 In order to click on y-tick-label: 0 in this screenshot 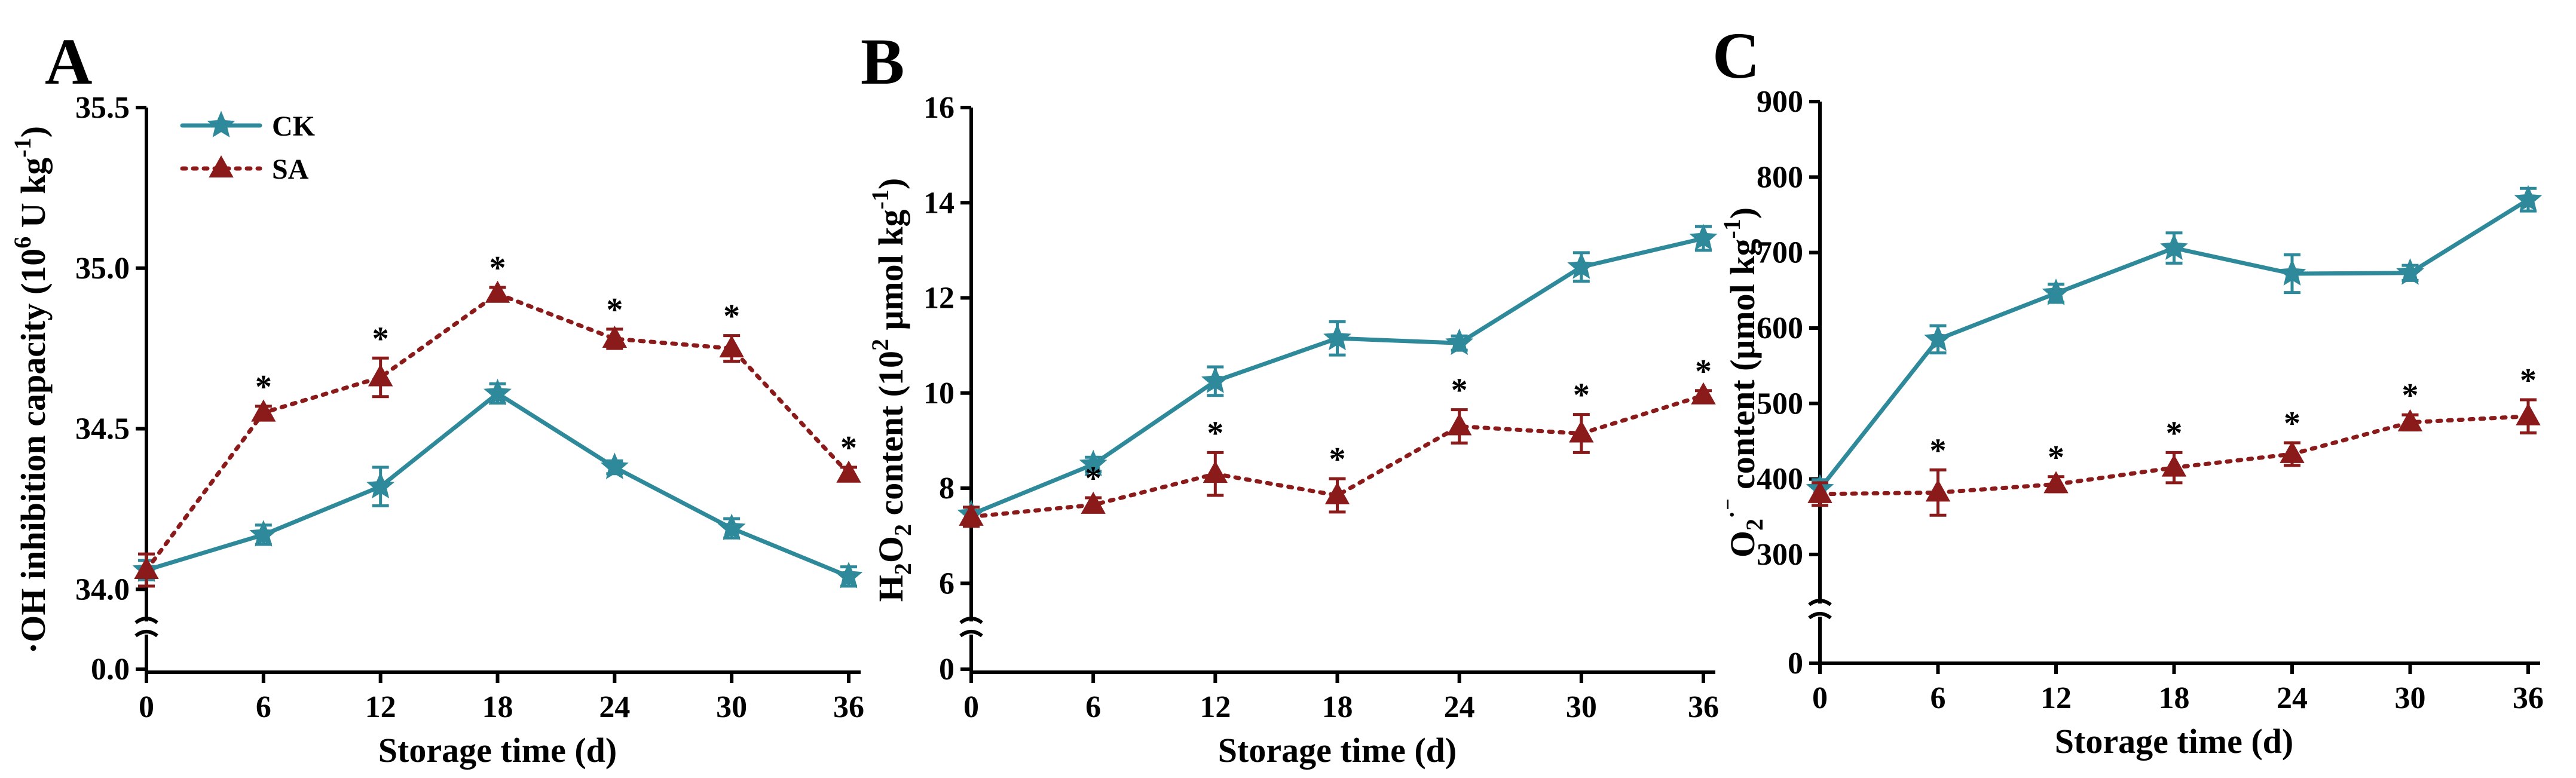, I will do `click(946, 670)`.